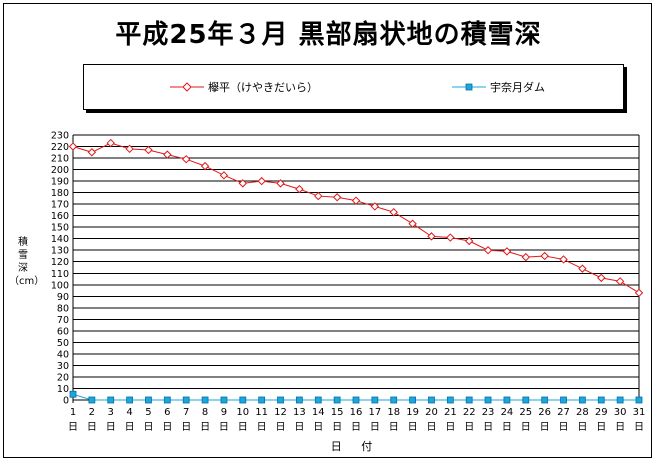  Describe the element at coordinates (620, 412) in the screenshot. I see `x-tick-label: 30` at that location.